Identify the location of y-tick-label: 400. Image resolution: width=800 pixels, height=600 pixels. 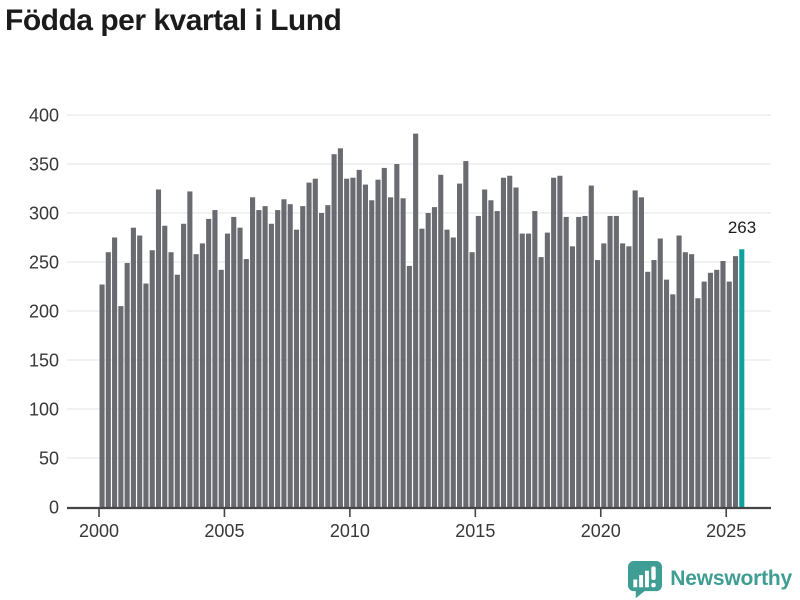
(44, 116).